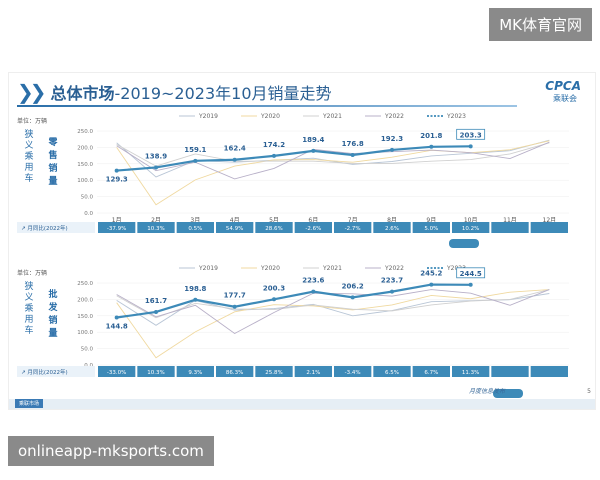 The height and width of the screenshot is (480, 600). What do you see at coordinates (565, 98) in the screenshot?
I see `cpca-logo-sub: 乘联会` at bounding box center [565, 98].